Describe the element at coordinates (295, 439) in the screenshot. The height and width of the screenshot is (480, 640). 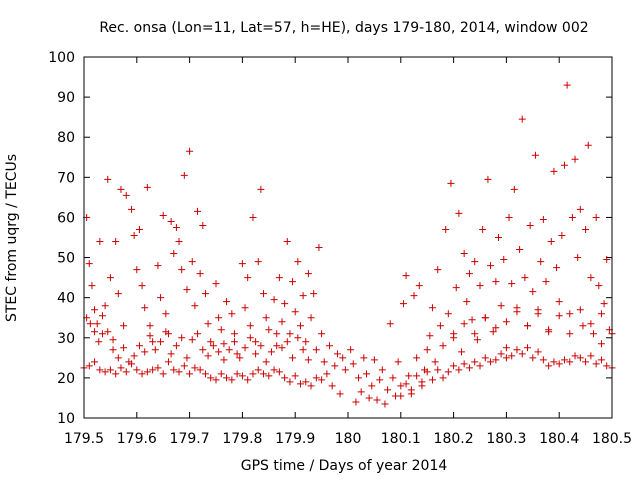
I see `x-tick-label: 179.9` at that location.